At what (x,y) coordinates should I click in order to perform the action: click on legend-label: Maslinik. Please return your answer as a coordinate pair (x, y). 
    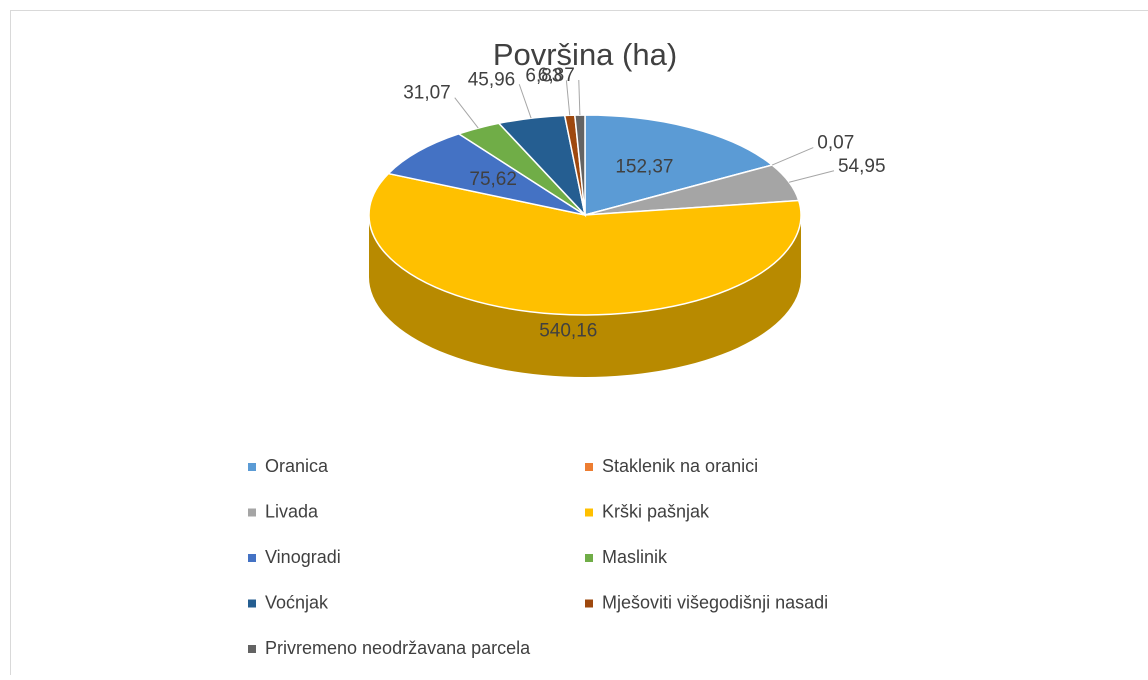
    Looking at the image, I should click on (635, 557).